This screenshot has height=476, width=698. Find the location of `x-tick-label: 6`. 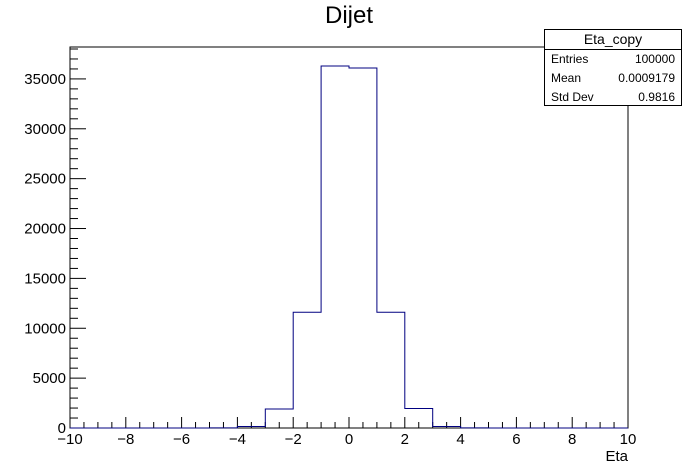

x-tick-label: 6 is located at coordinates (516, 439).